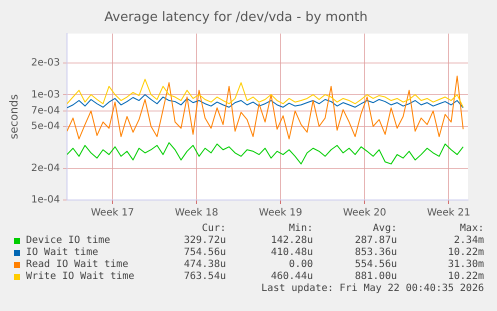  Describe the element at coordinates (291, 253) in the screenshot. I see `text: 410.48u` at that location.